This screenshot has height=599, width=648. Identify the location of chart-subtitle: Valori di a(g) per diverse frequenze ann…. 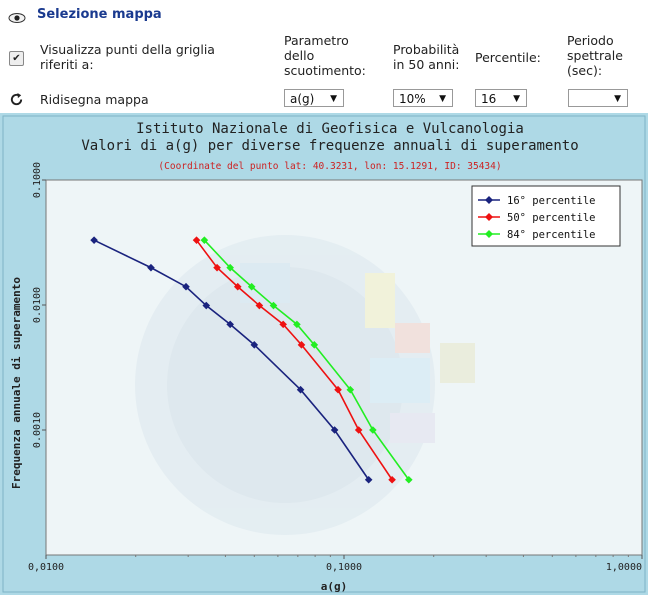
(329, 146).